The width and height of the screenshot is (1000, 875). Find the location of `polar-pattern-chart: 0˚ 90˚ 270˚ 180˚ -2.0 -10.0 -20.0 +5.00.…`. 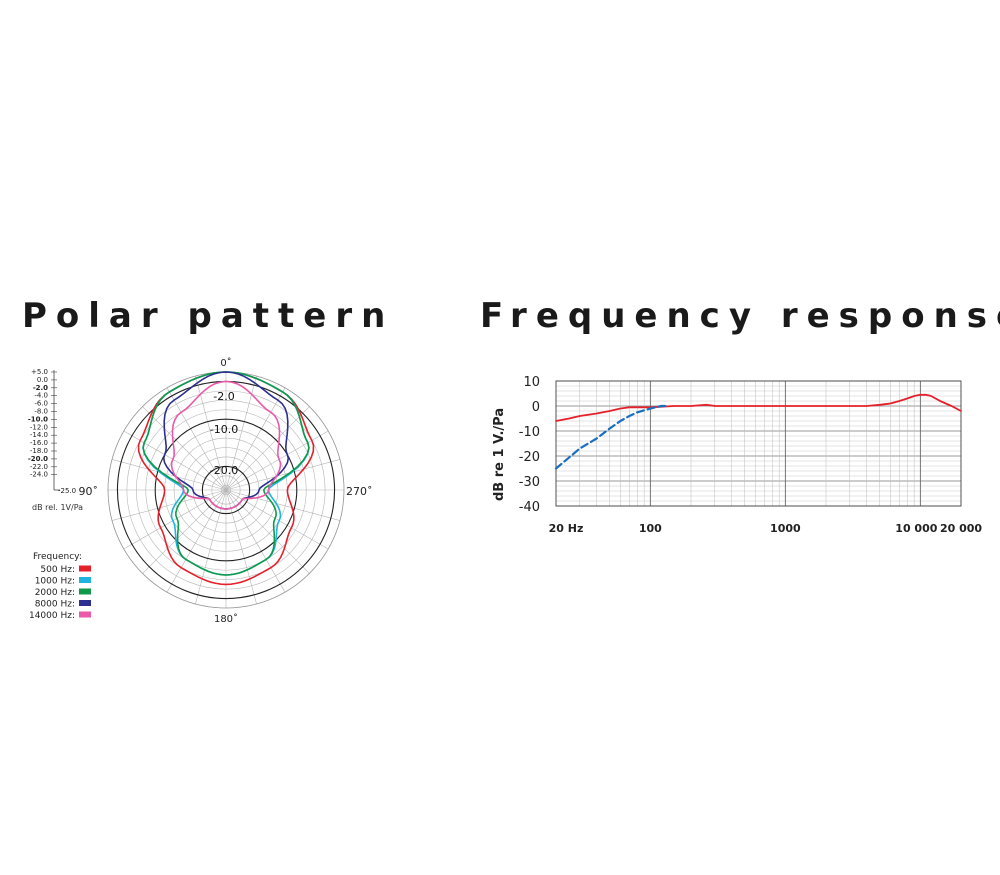

polar-pattern-chart: 0˚ 90˚ 270˚ 180˚ -2.0 -10.0 -20.0 +5.00.… is located at coordinates (200, 491).